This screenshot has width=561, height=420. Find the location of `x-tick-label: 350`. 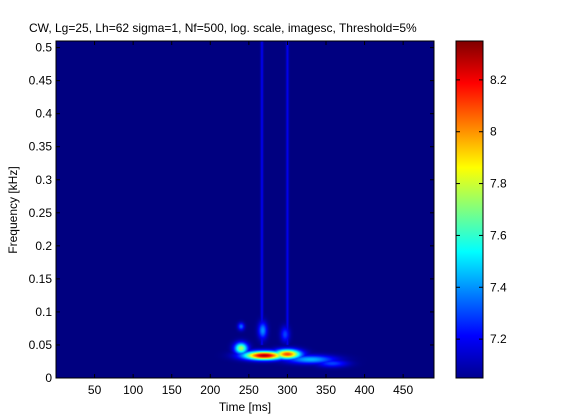

x-tick-label: 350 is located at coordinates (326, 390).